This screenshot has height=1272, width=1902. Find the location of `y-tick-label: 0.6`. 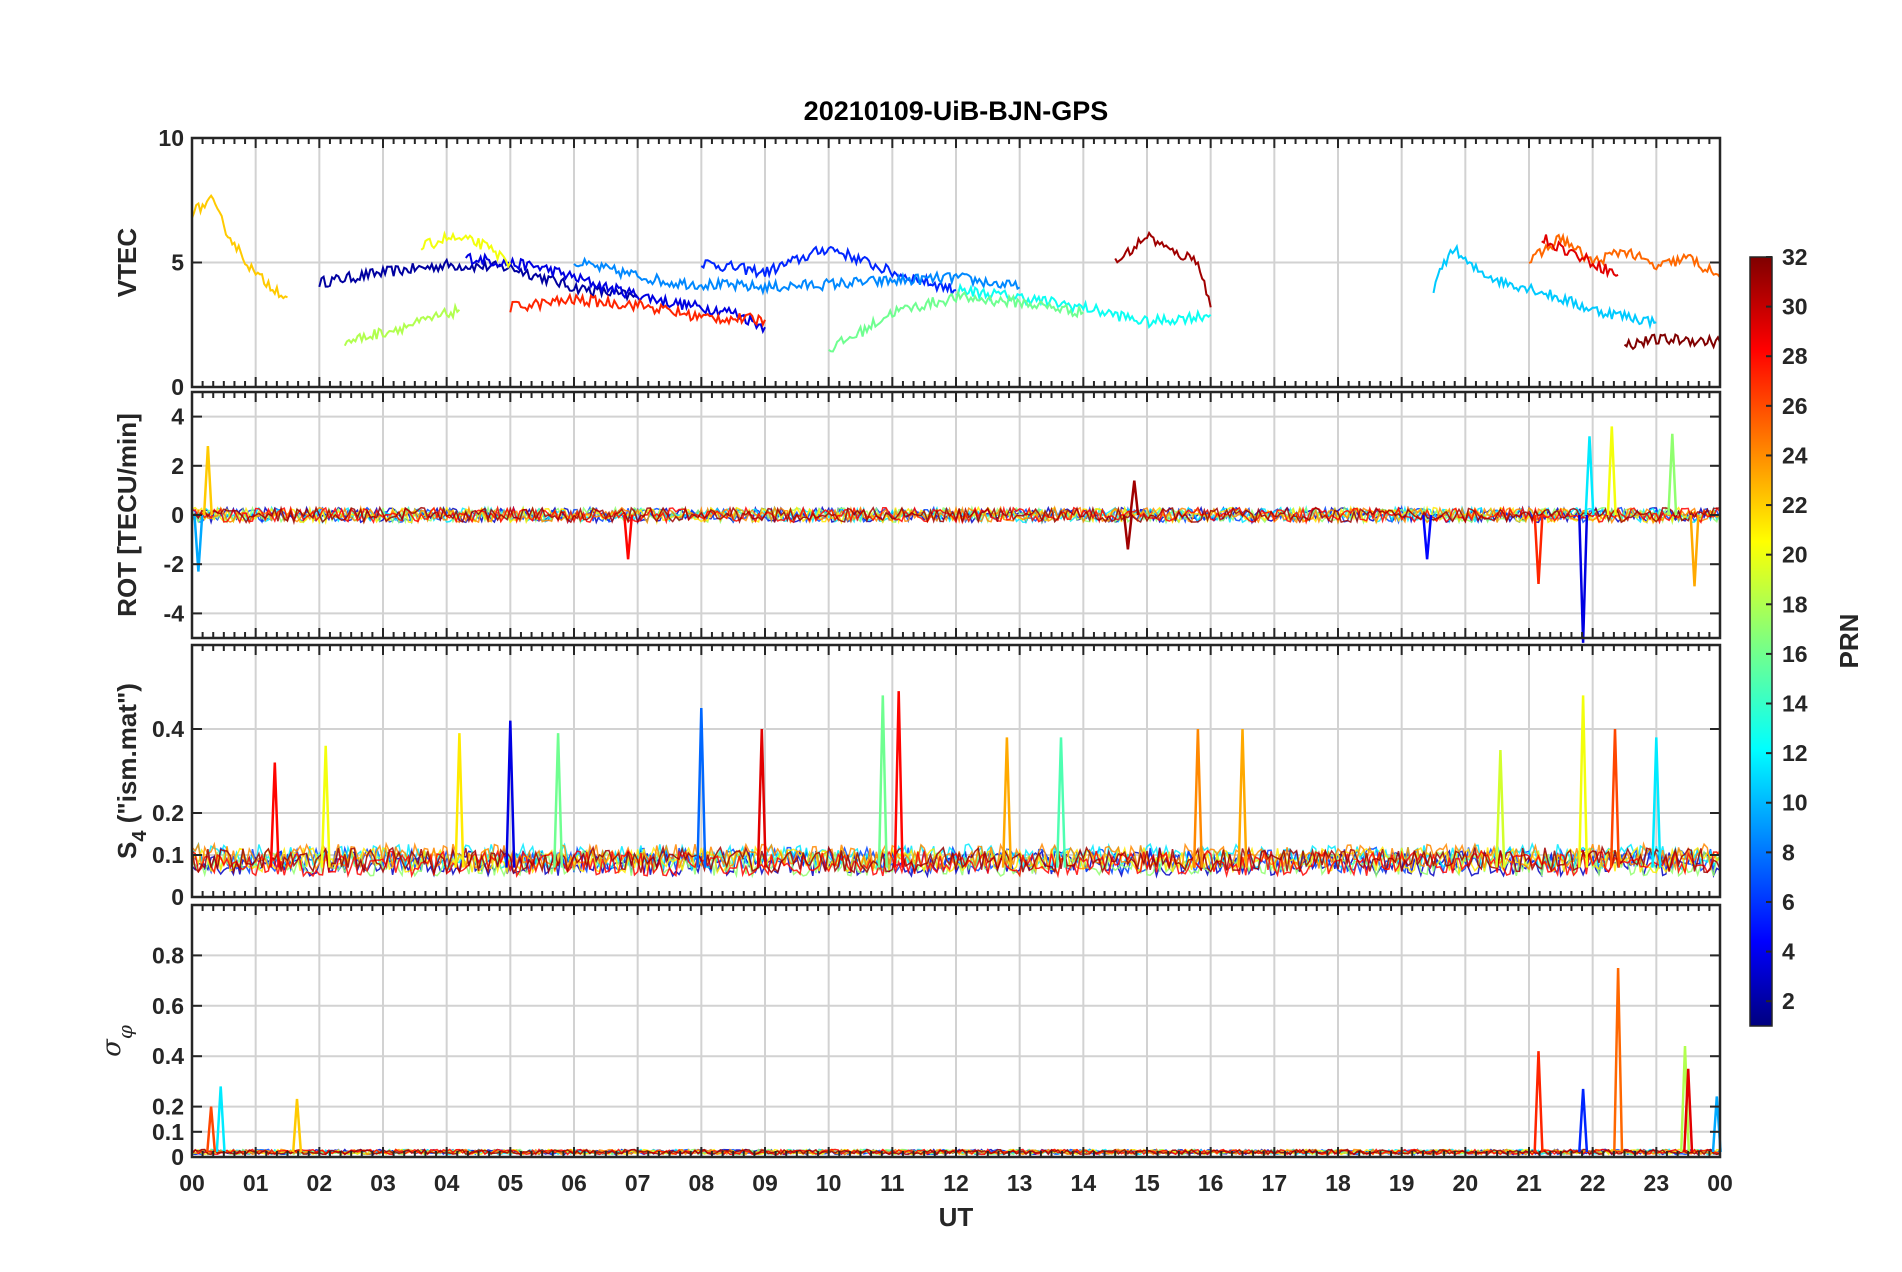

y-tick-label: 0.6 is located at coordinates (168, 1006).